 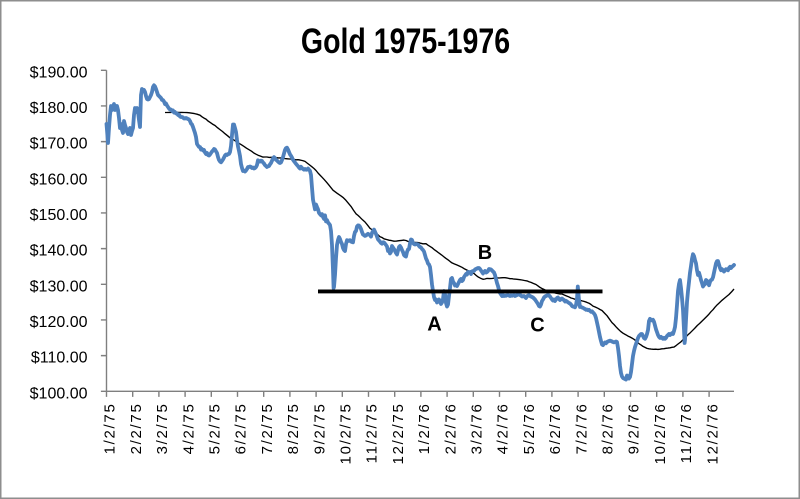 What do you see at coordinates (581, 429) in the screenshot?
I see `svg-text: 7/2/76` at bounding box center [581, 429].